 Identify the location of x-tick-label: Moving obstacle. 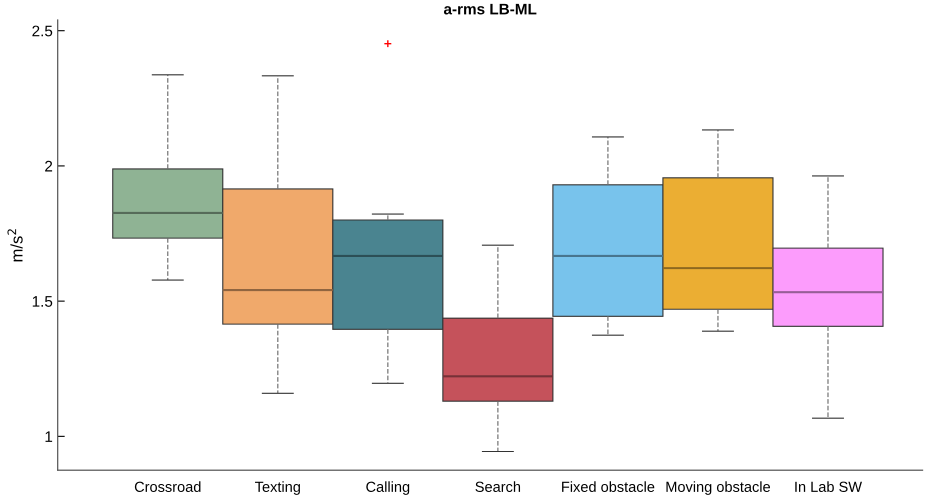
(718, 488).